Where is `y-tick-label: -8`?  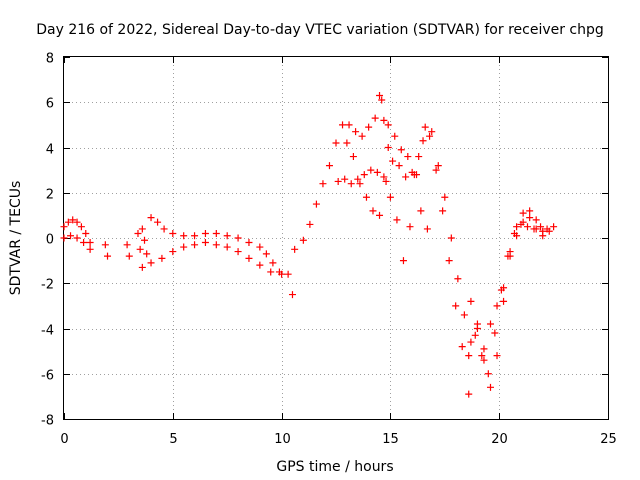
y-tick-label: -8 is located at coordinates (47, 421).